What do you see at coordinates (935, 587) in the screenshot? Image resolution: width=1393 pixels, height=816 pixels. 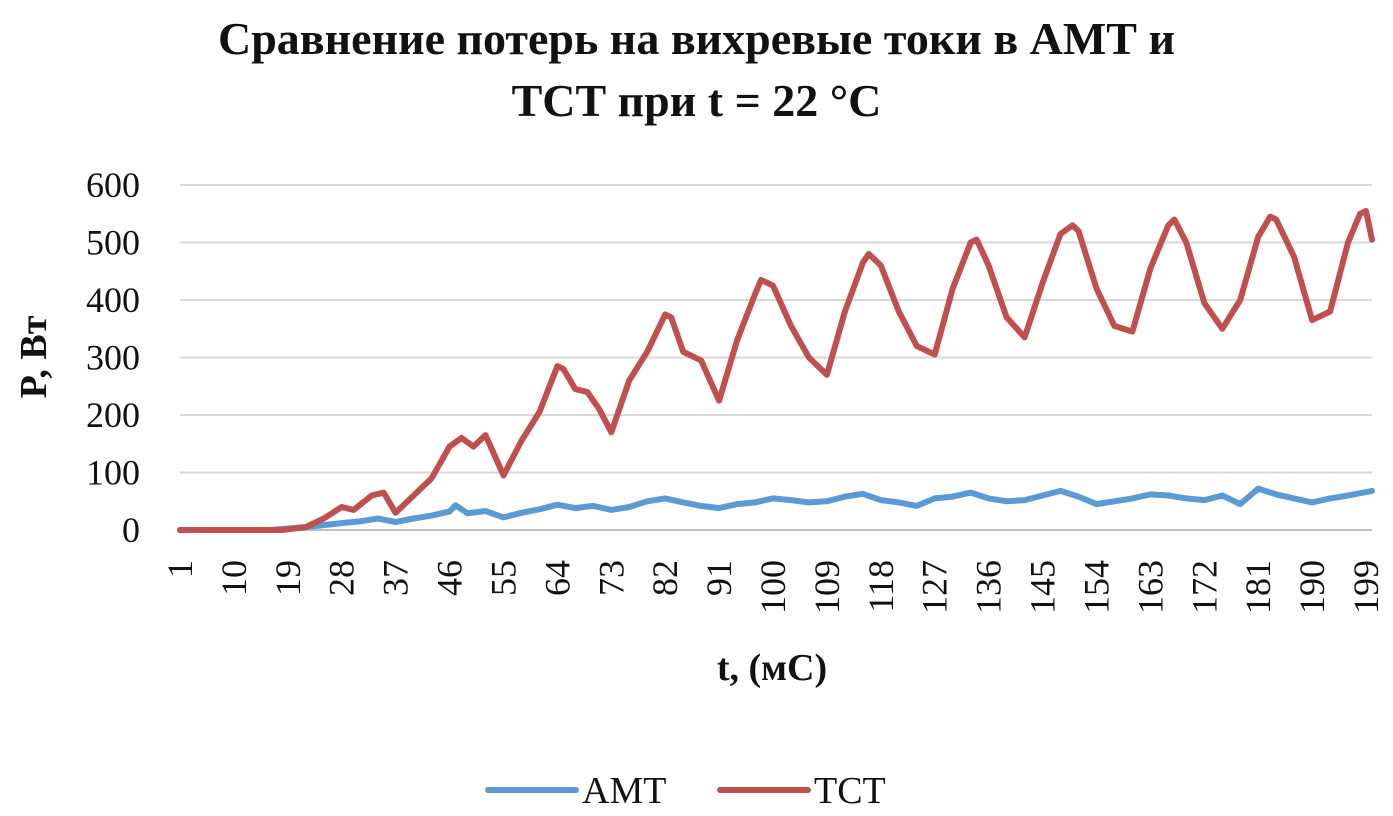 I see `x-tick-label: 127` at bounding box center [935, 587].